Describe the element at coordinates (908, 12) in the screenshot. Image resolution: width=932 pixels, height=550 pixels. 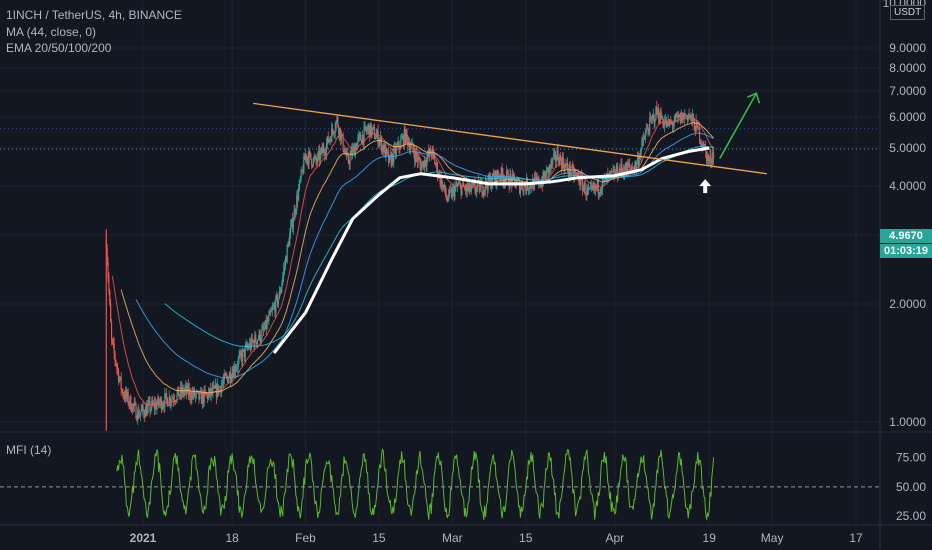
I see `currency-unit-badge: USDT` at that location.